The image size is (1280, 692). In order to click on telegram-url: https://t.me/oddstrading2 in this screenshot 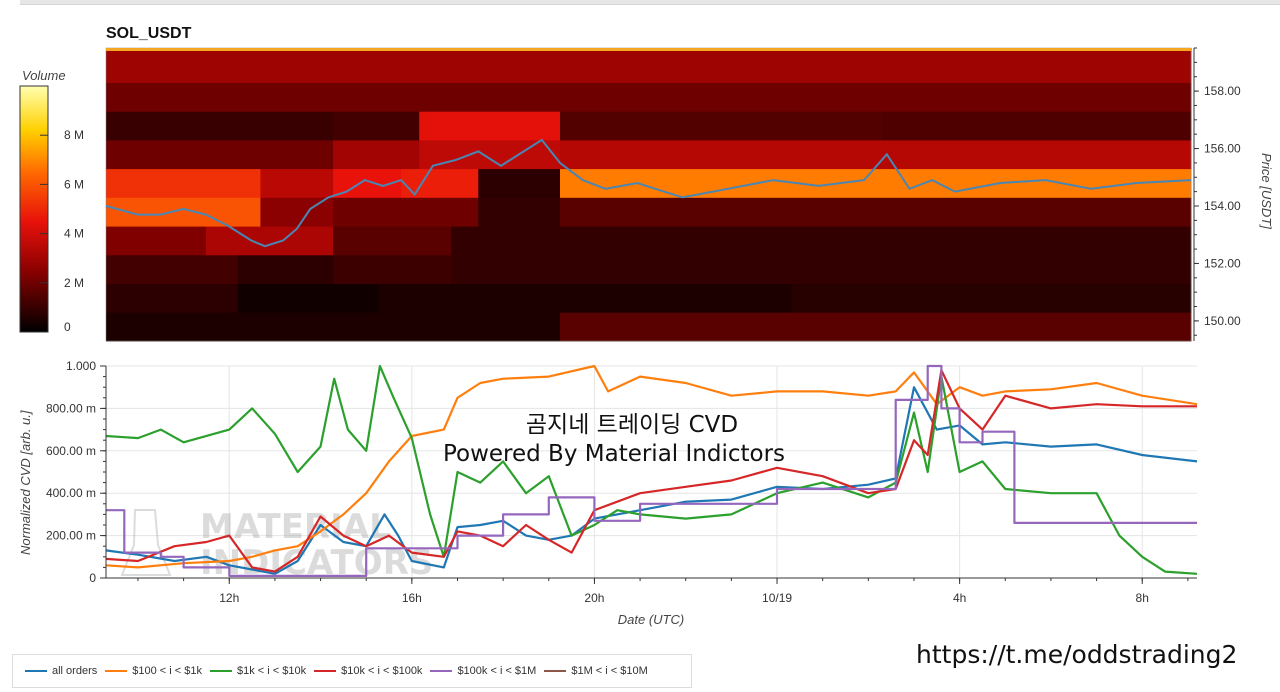, I will do `click(1077, 654)`.